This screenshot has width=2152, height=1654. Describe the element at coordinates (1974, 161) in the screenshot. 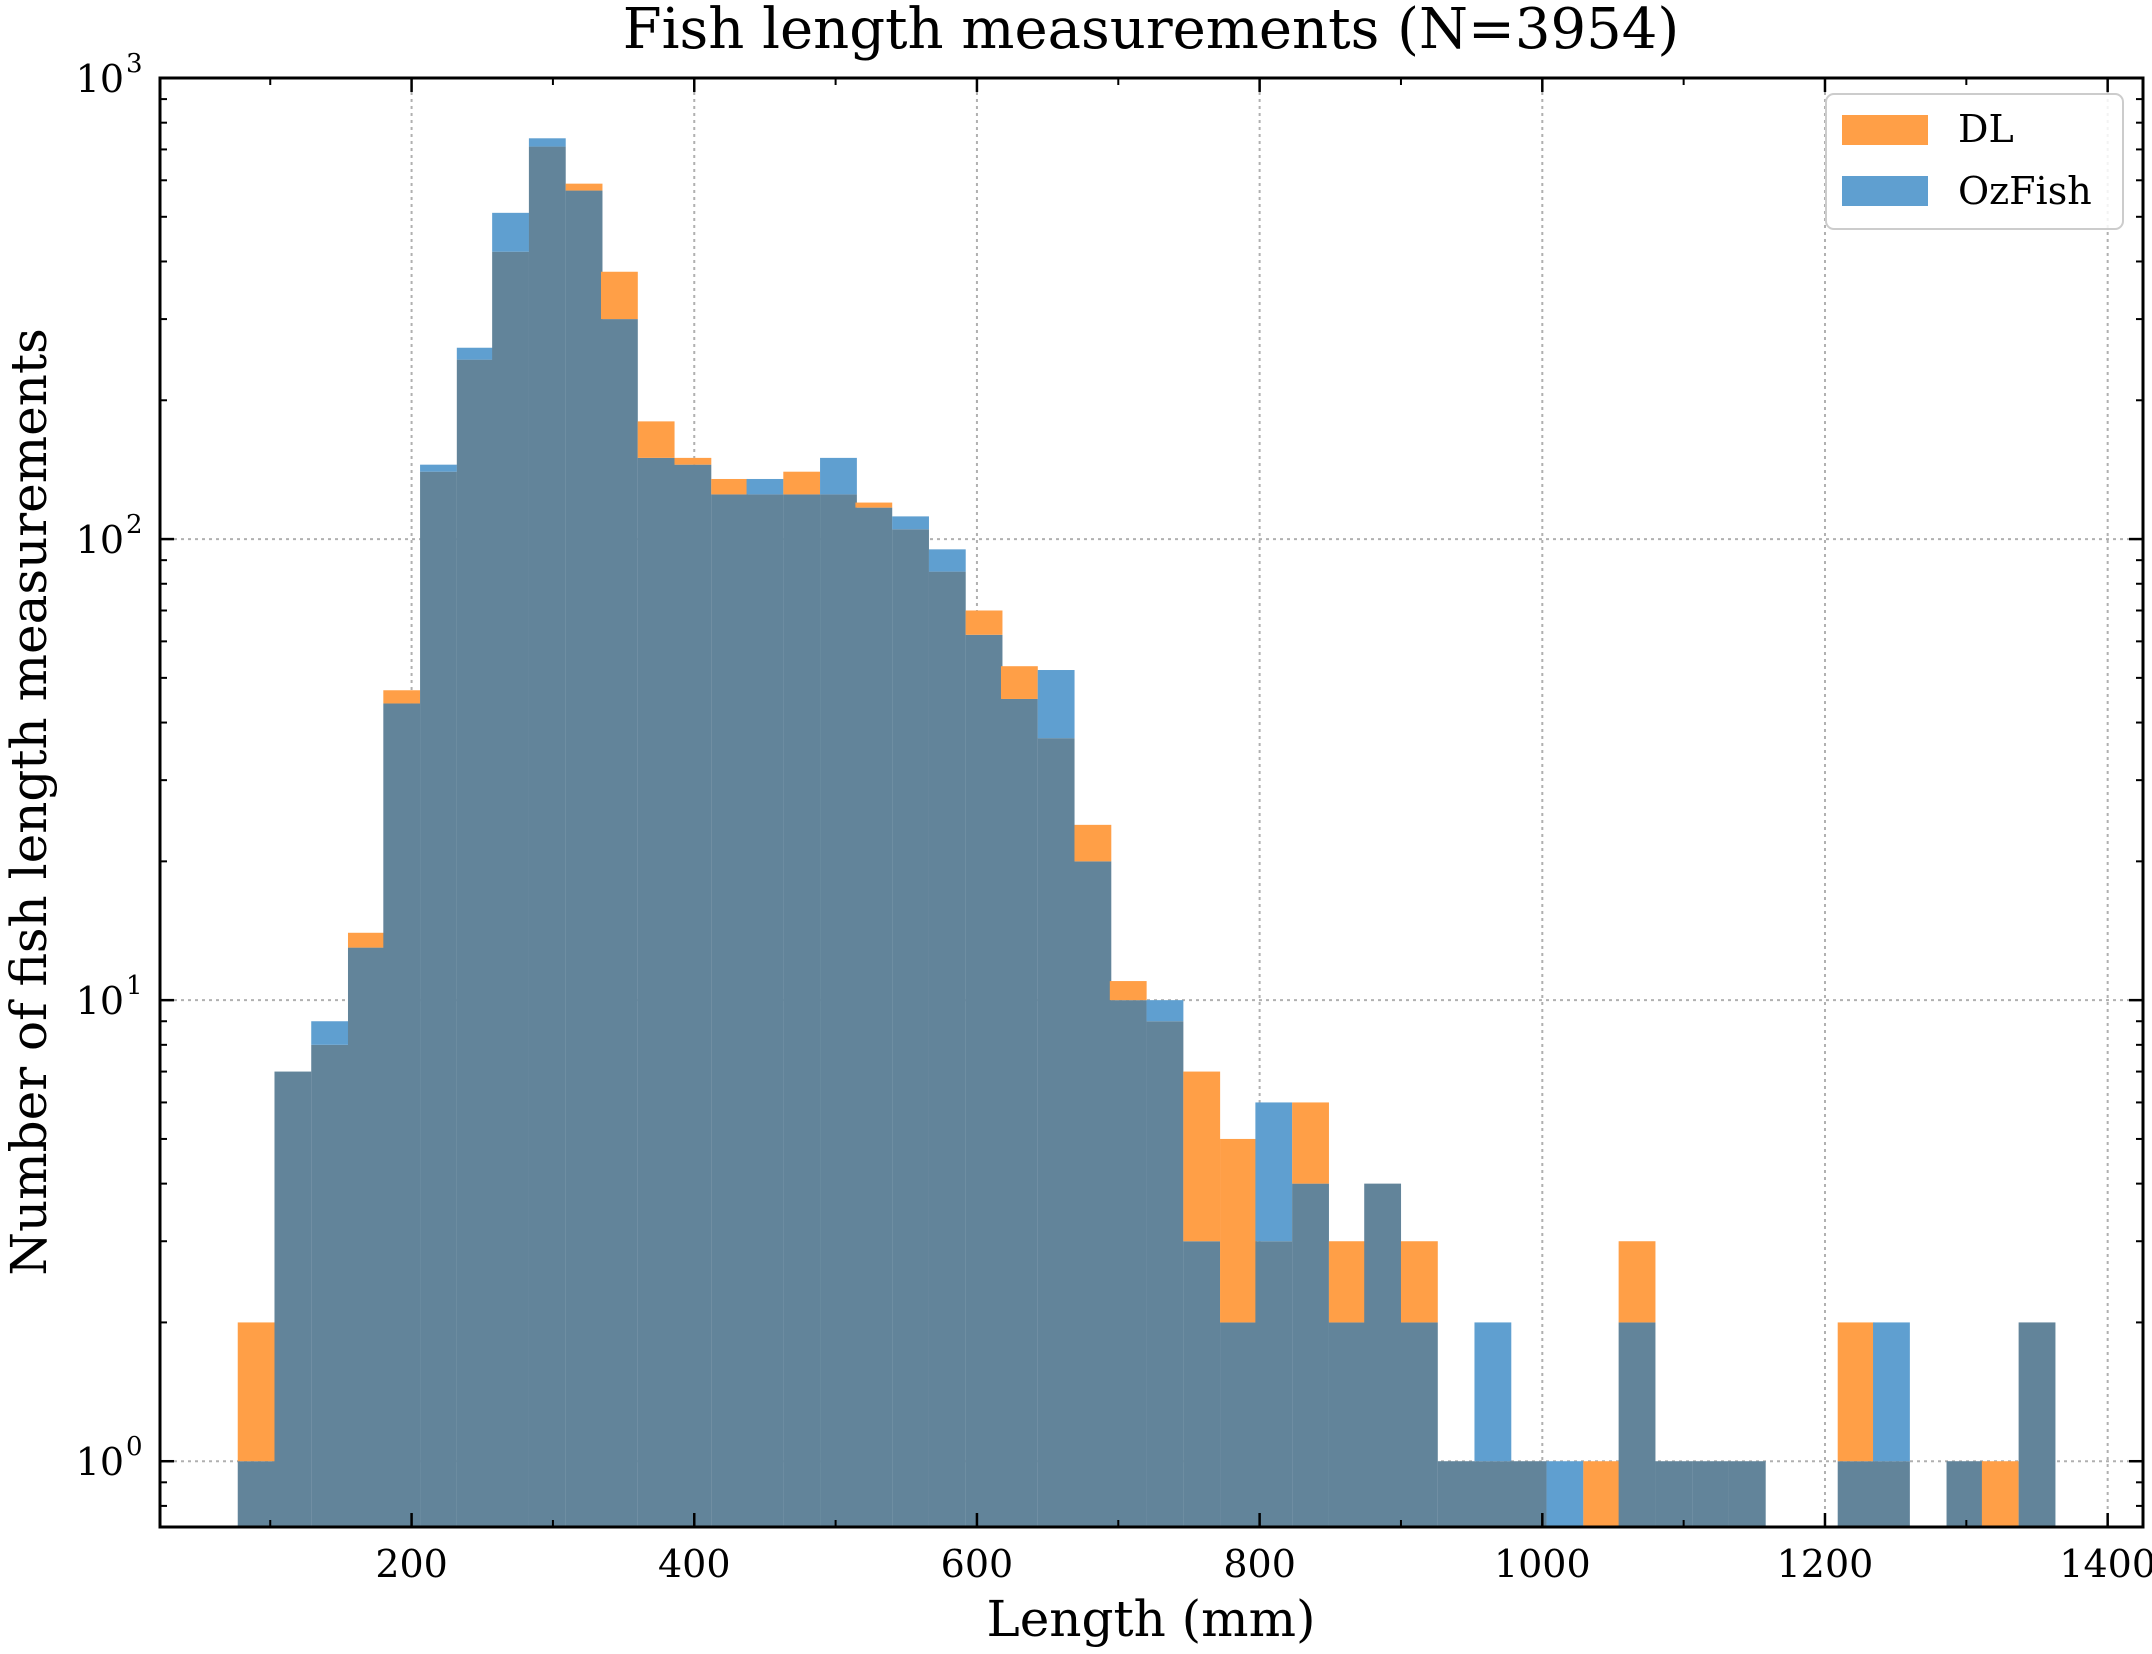

I see `legend: DL OzFish` at that location.